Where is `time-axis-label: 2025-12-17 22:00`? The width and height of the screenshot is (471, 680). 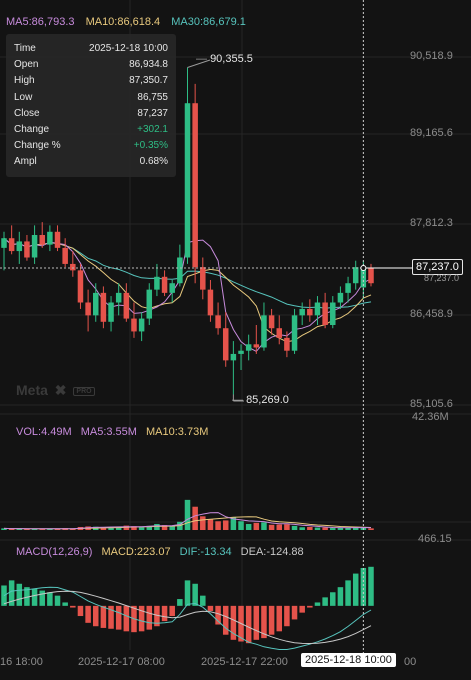 time-axis-label: 2025-12-17 22:00 is located at coordinates (244, 662).